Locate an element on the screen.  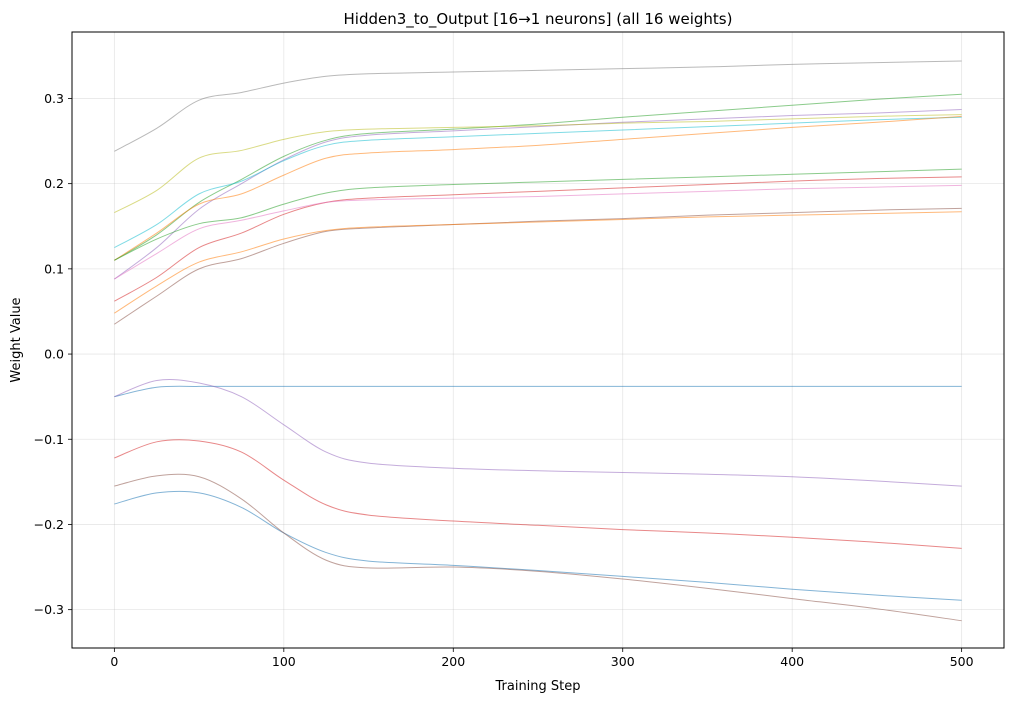
y-tick-label: −0.3 is located at coordinates (49, 609).